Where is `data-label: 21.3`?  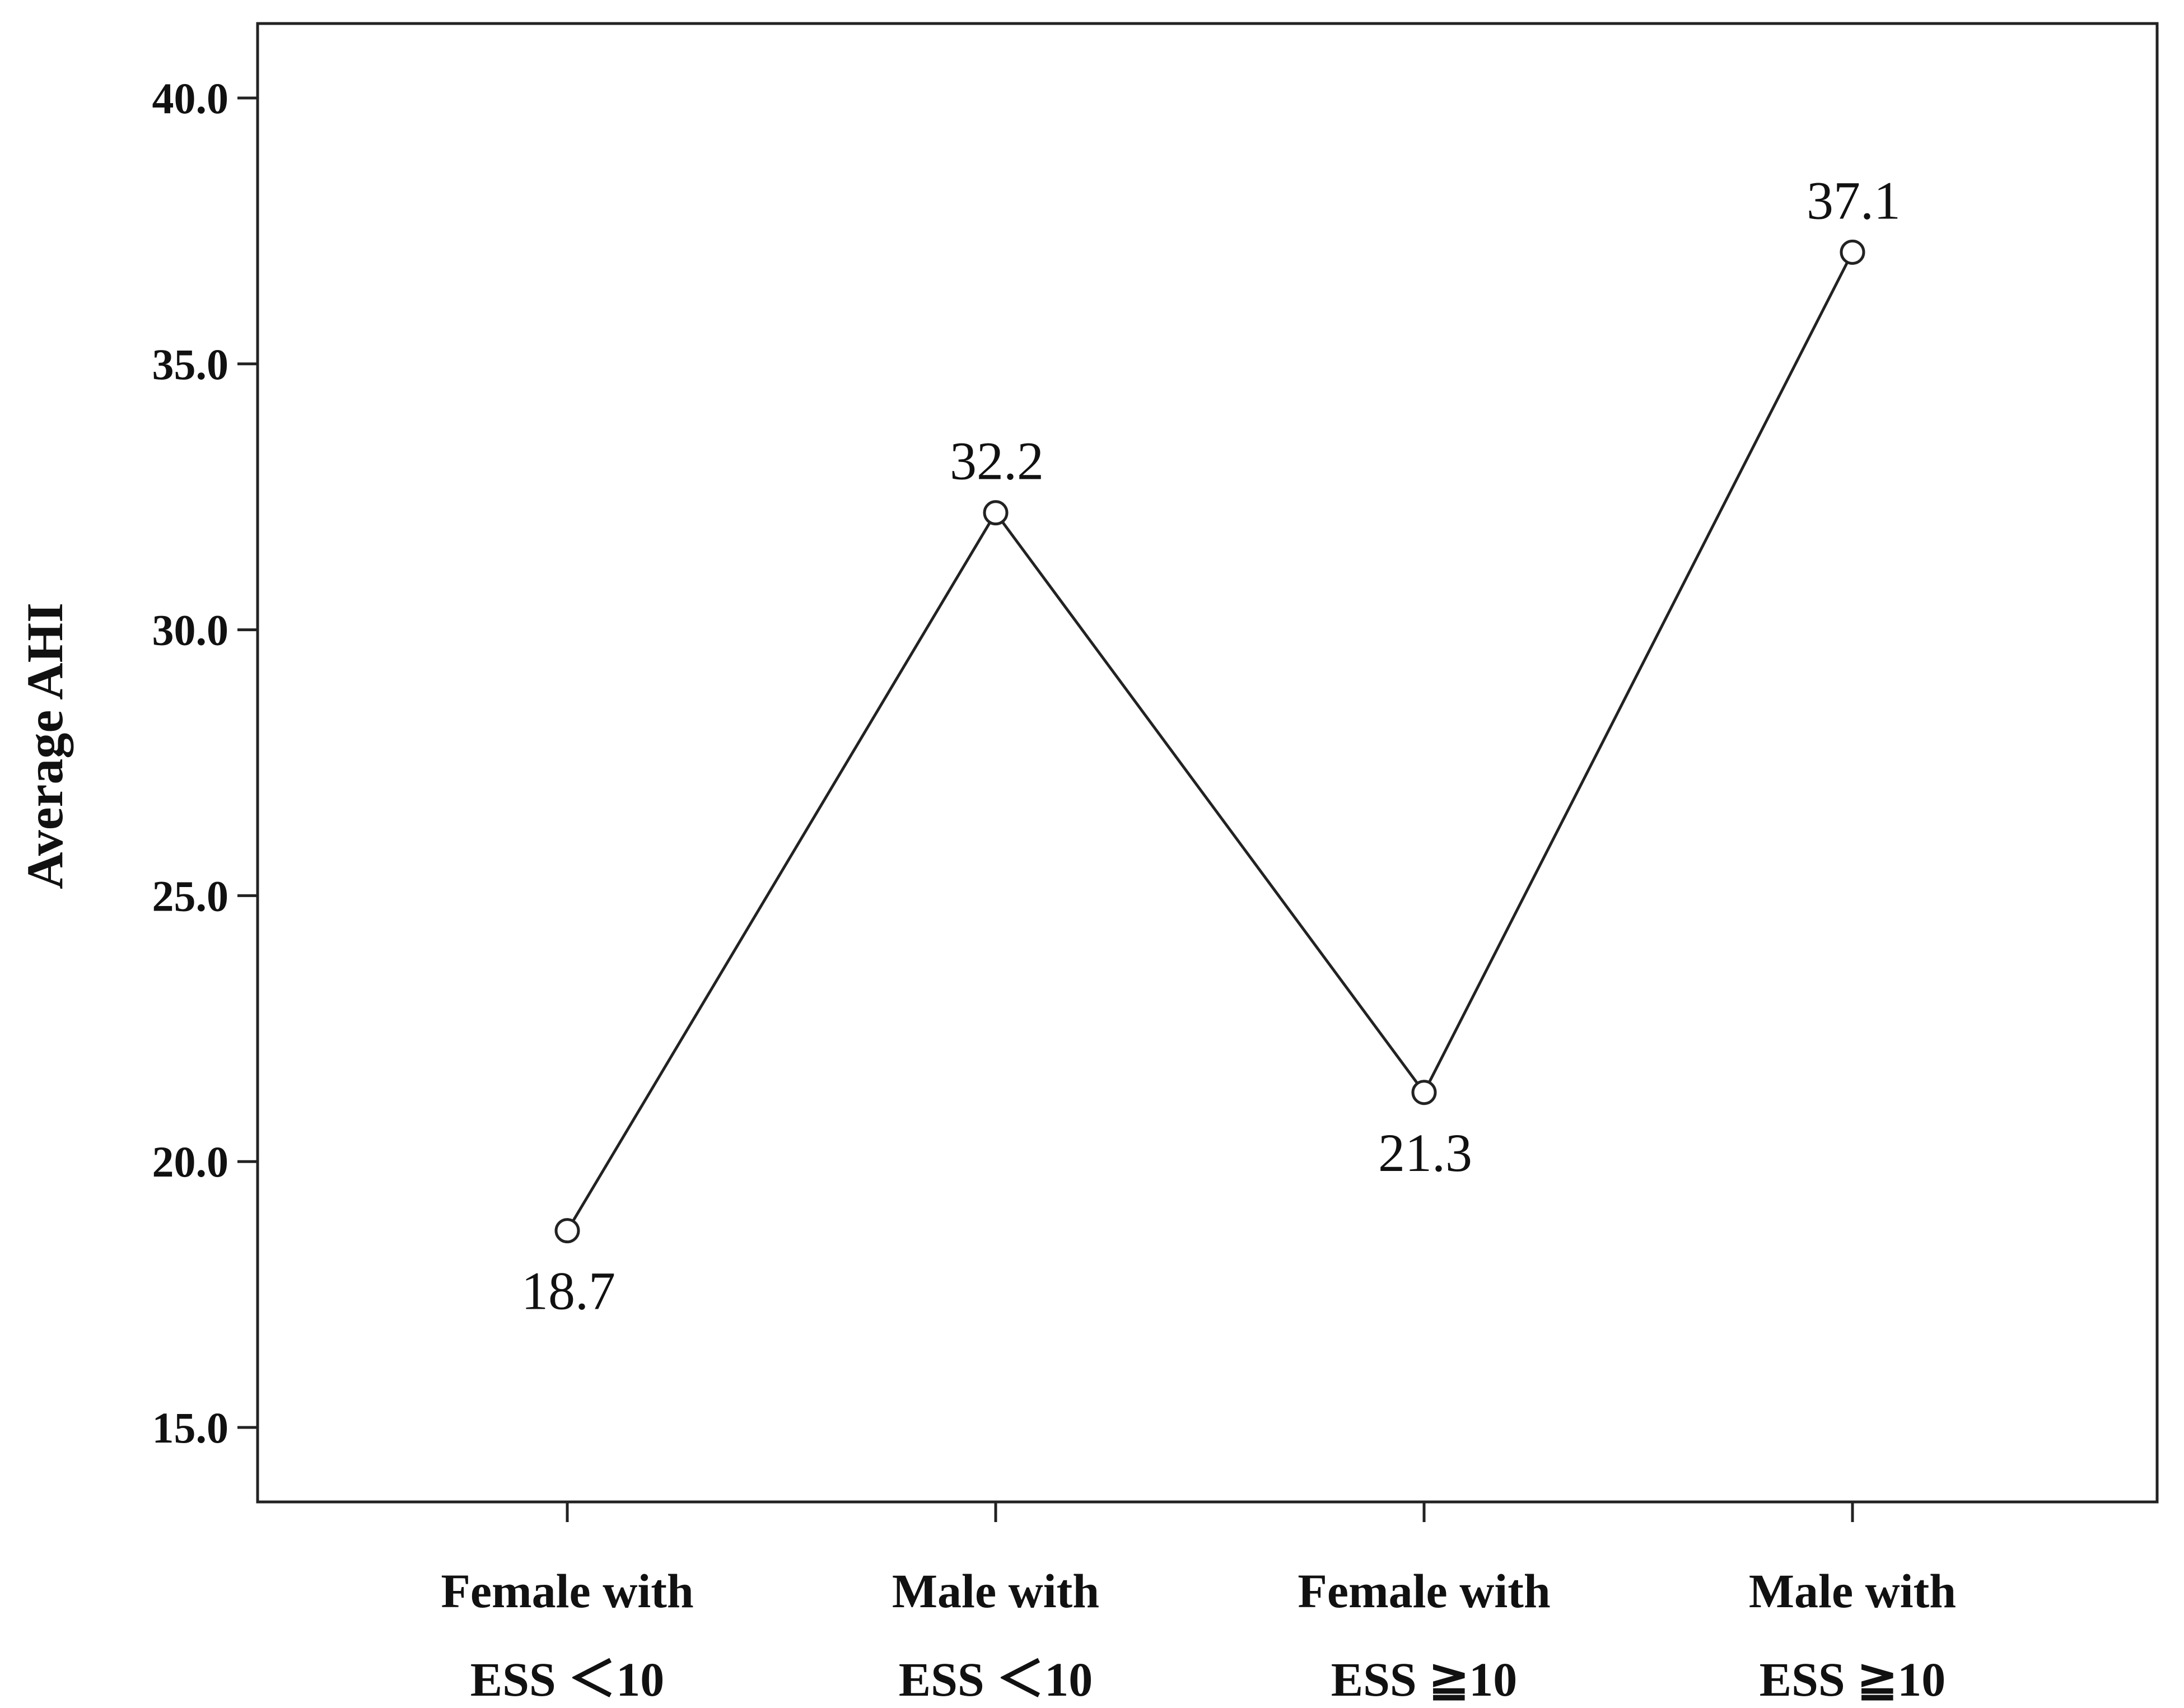 data-label: 21.3 is located at coordinates (1425, 1153).